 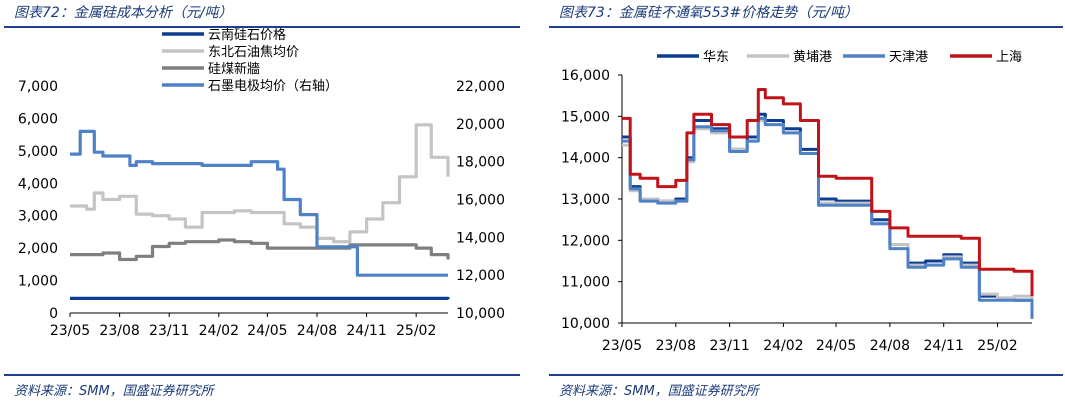 What do you see at coordinates (585, 200) in the screenshot?
I see `y-tick-label: 13,000` at bounding box center [585, 200].